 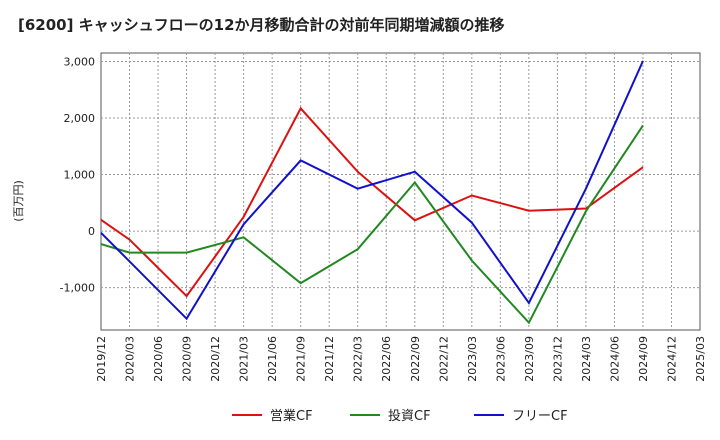 I want to click on y-tick-label: 2,000, so click(x=80, y=118).